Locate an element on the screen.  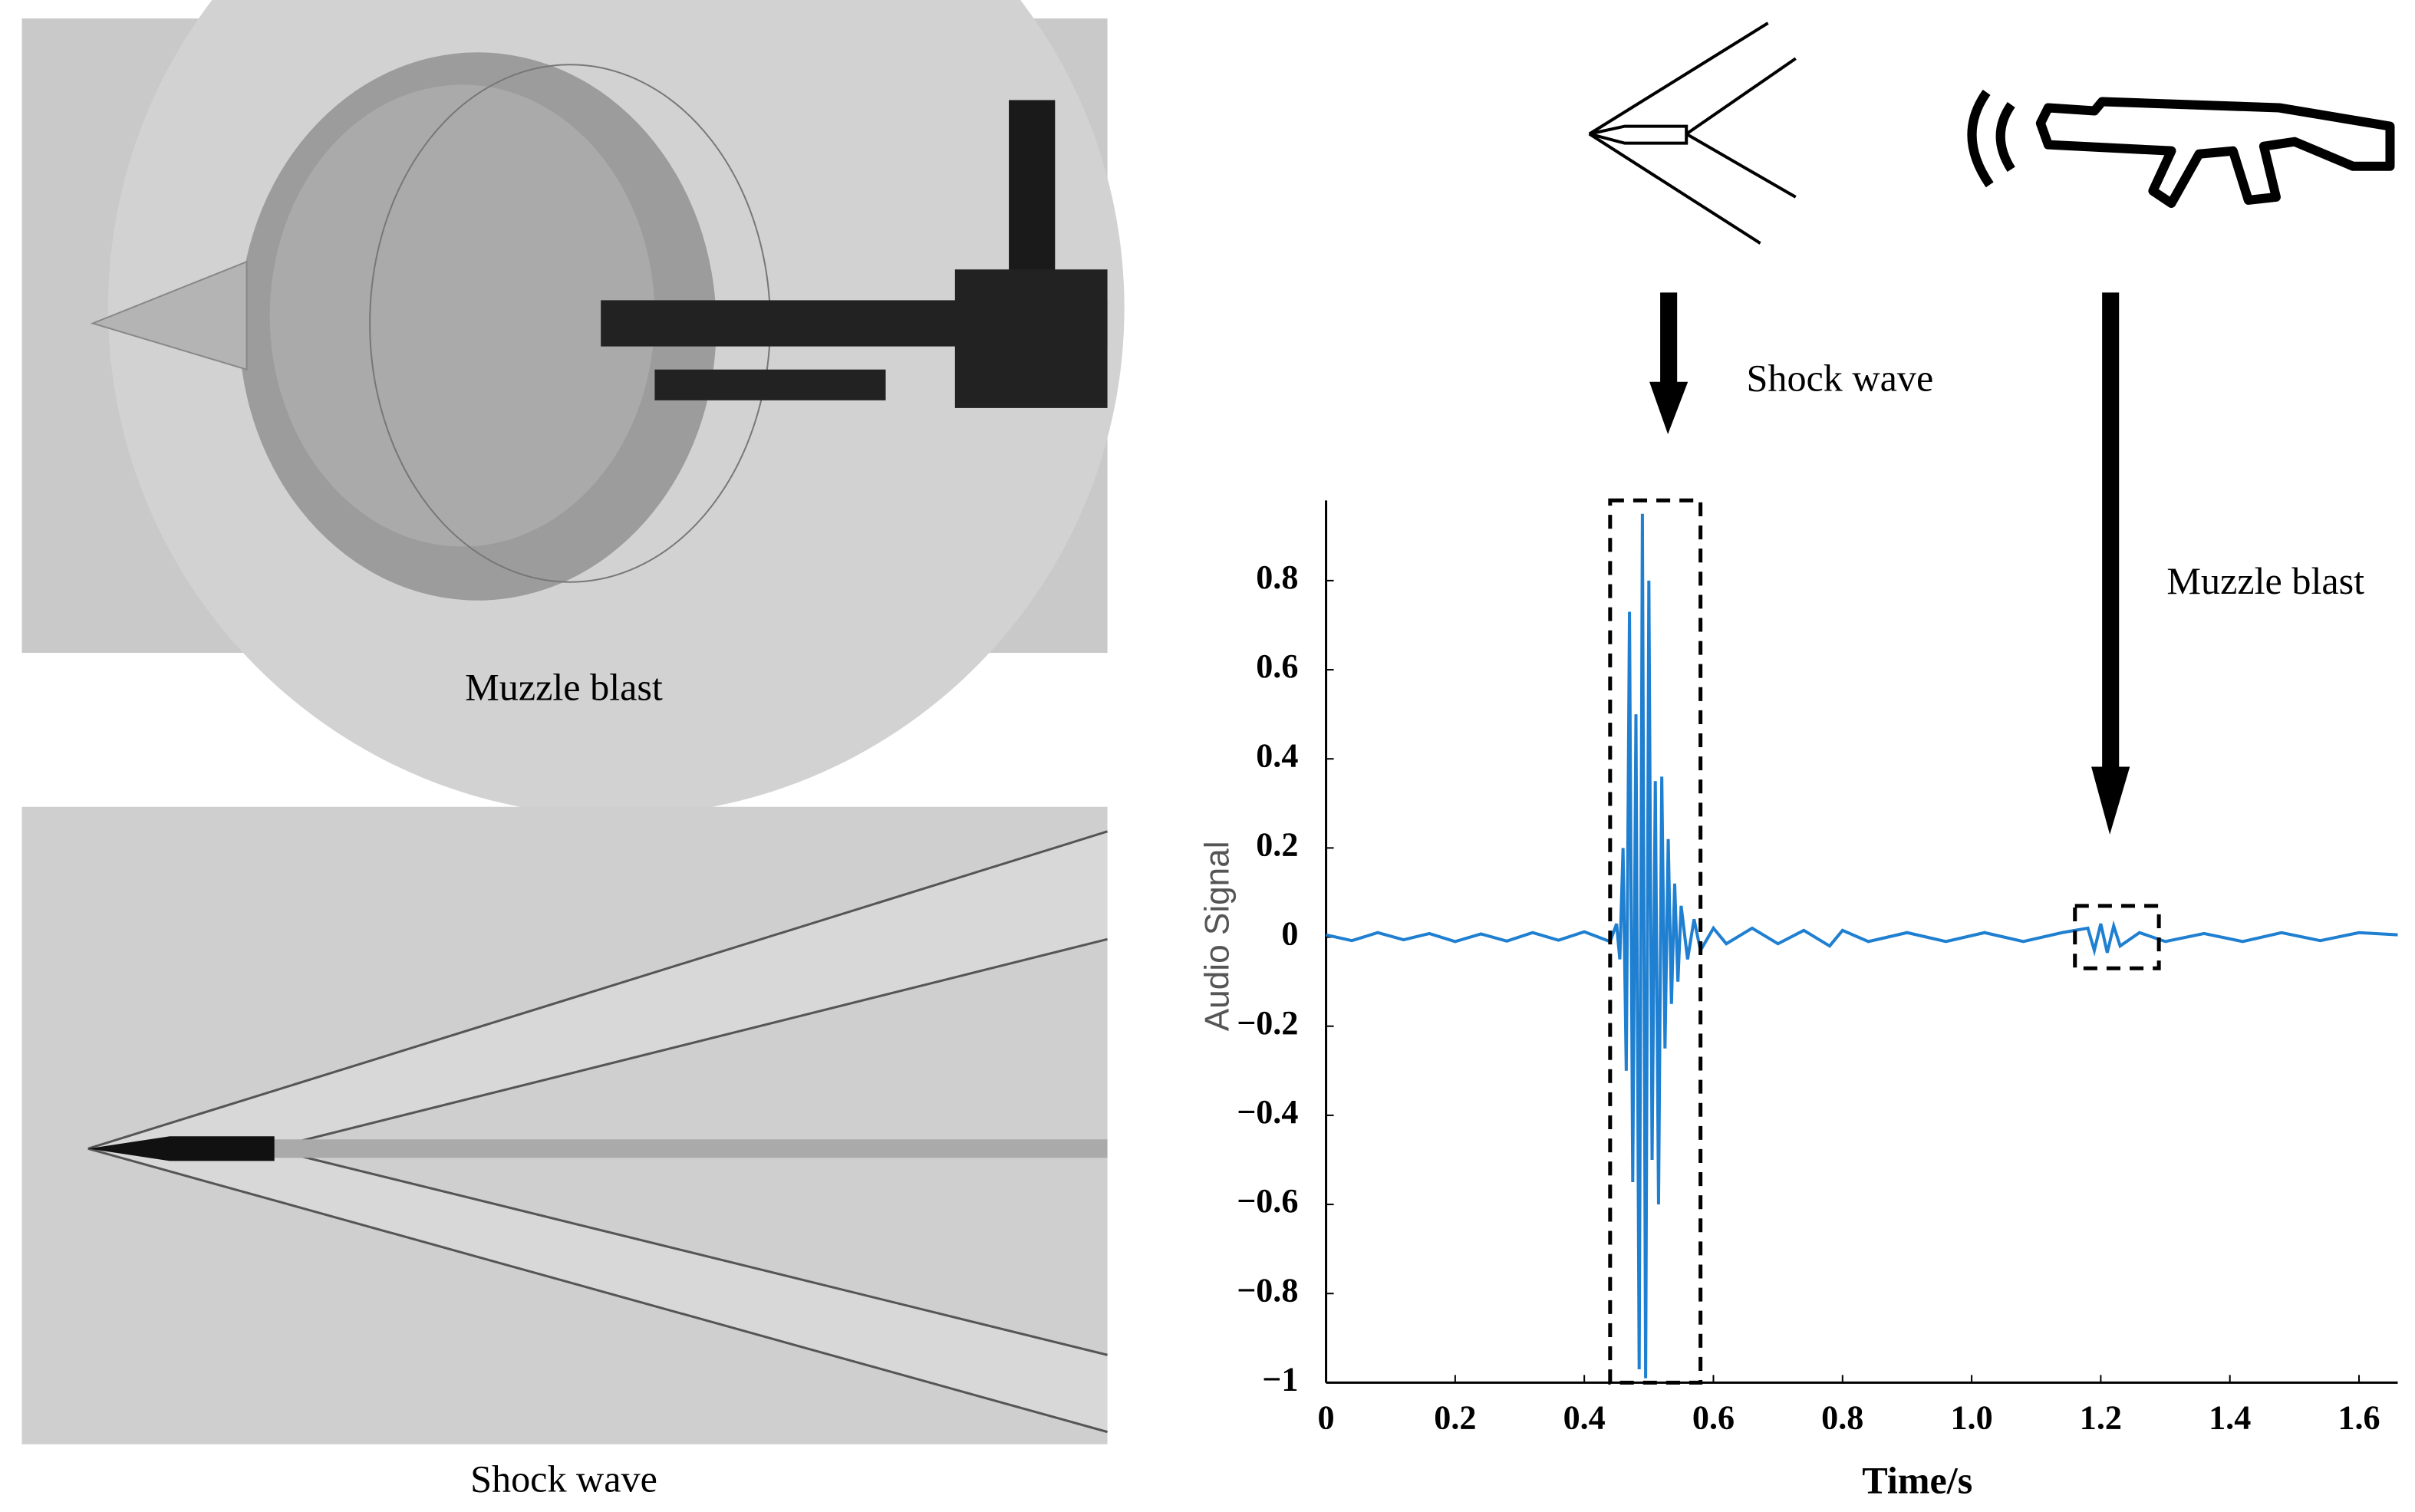
x-tick-label: 1.2 is located at coordinates (2101, 1418).